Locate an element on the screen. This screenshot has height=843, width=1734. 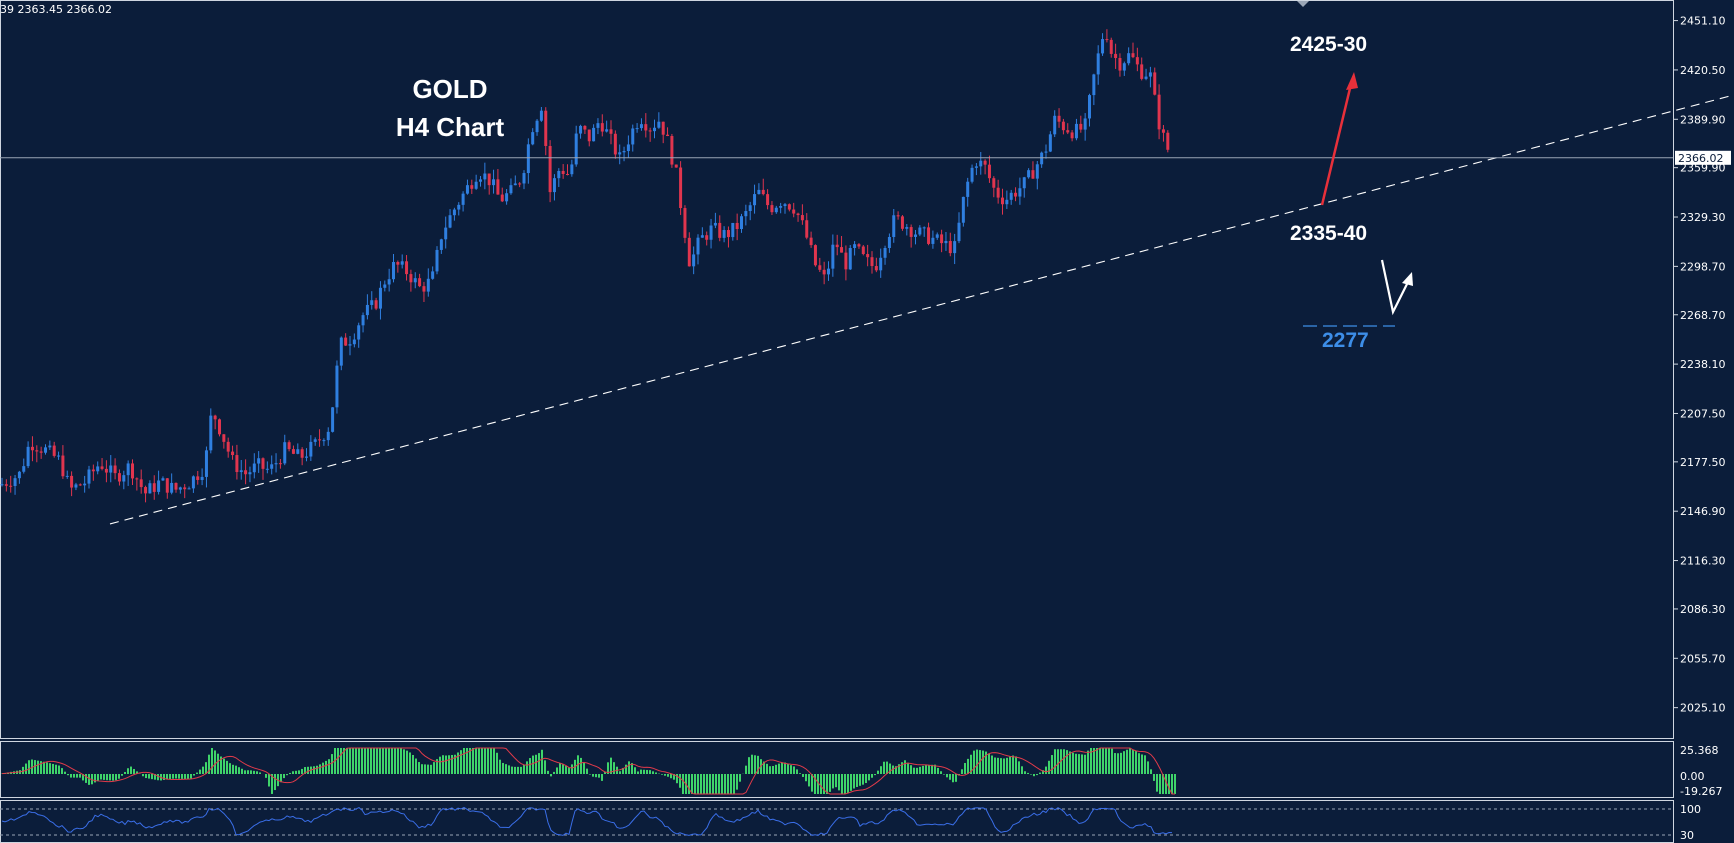
current-price-label-bg is located at coordinates (1703, 157).